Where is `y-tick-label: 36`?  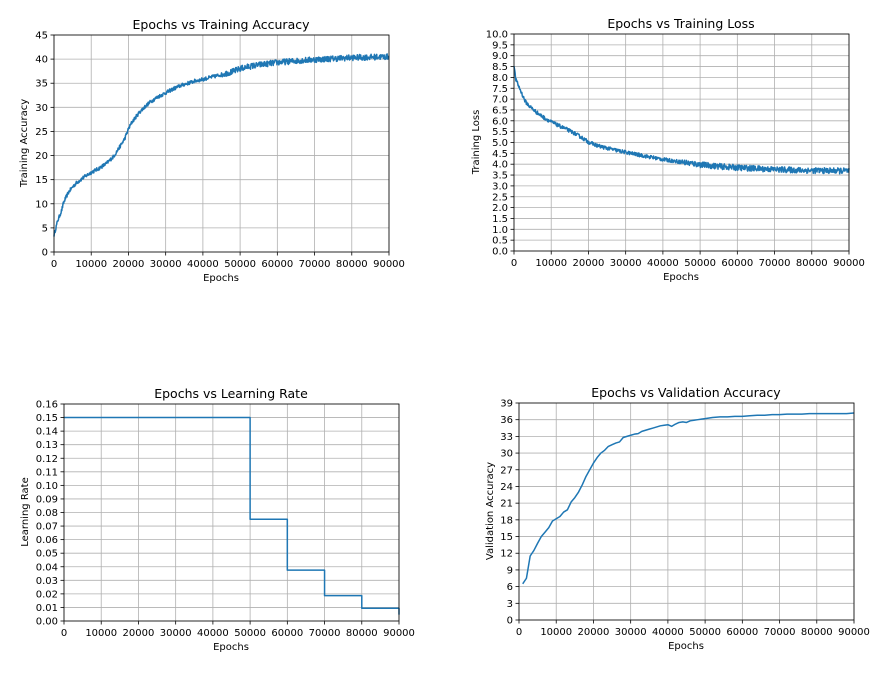
y-tick-label: 36 is located at coordinates (506, 420).